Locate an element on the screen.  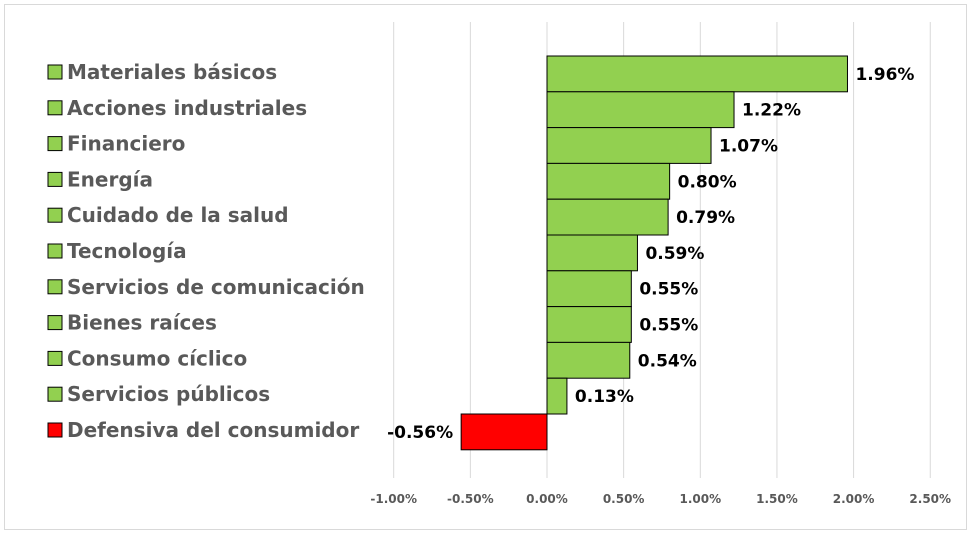
x-tick-label: 0.50% is located at coordinates (624, 499).